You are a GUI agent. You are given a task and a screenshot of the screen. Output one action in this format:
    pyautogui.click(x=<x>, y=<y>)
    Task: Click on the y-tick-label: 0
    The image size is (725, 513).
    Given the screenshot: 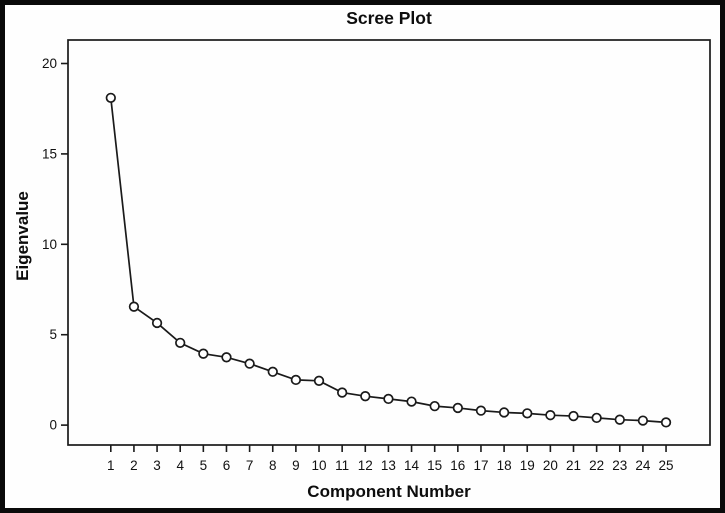 What is the action you would take?
    pyautogui.click(x=53, y=425)
    